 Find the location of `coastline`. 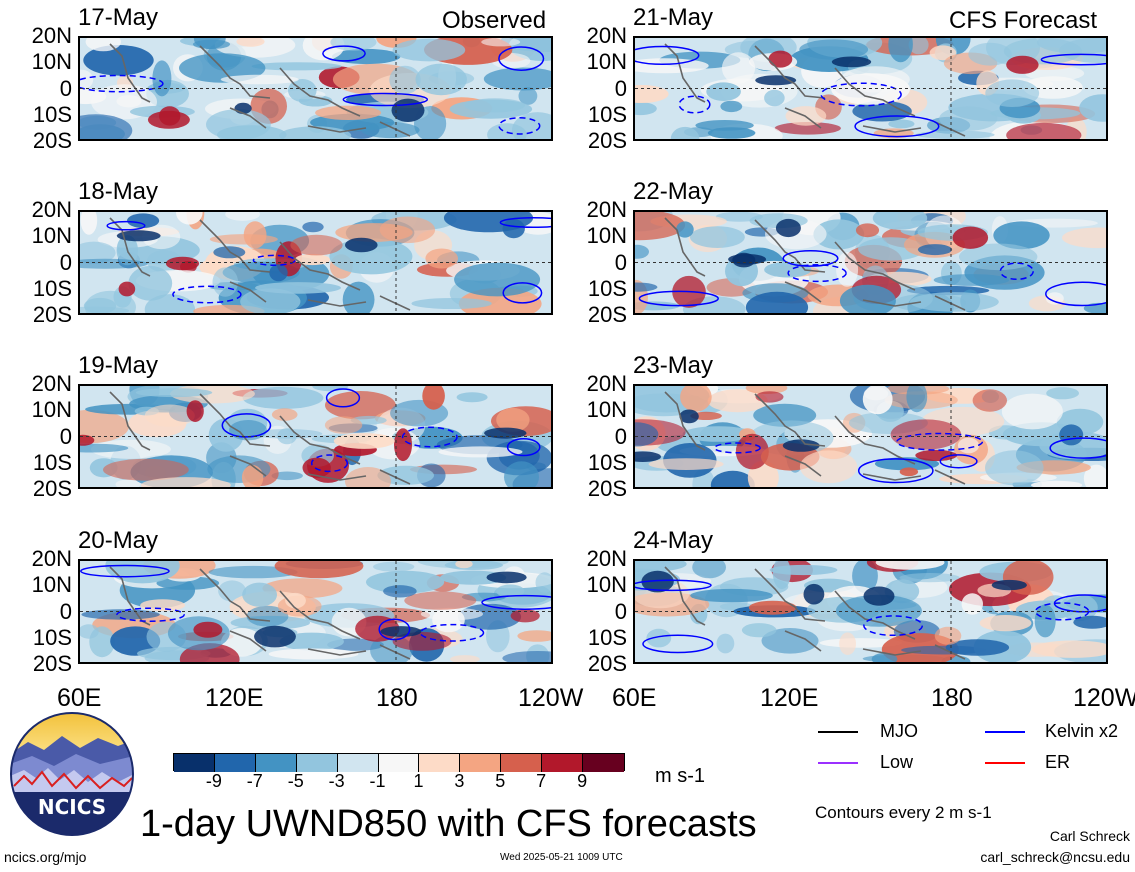

coastline is located at coordinates (260, 438).